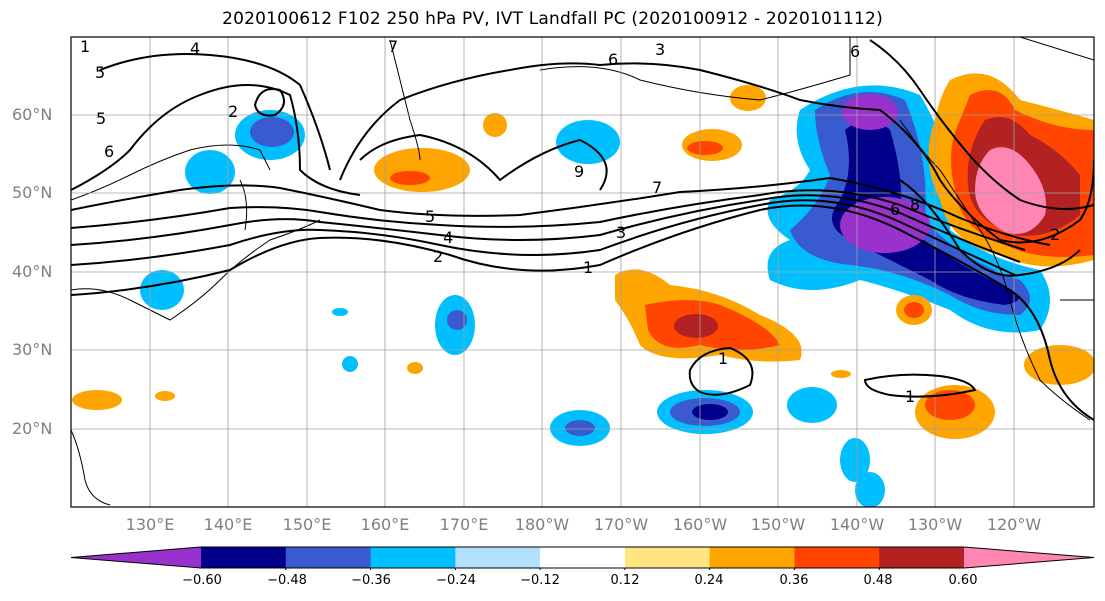 Image resolution: width=1105 pixels, height=601 pixels. Describe the element at coordinates (542, 524) in the screenshot. I see `lon-label: 180°W` at that location.